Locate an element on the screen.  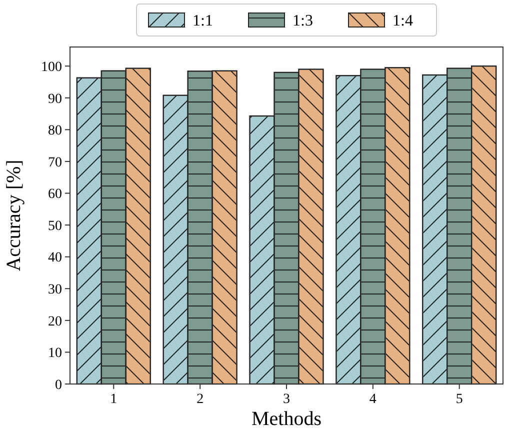
y-tick-label: 50 is located at coordinates (55, 226).